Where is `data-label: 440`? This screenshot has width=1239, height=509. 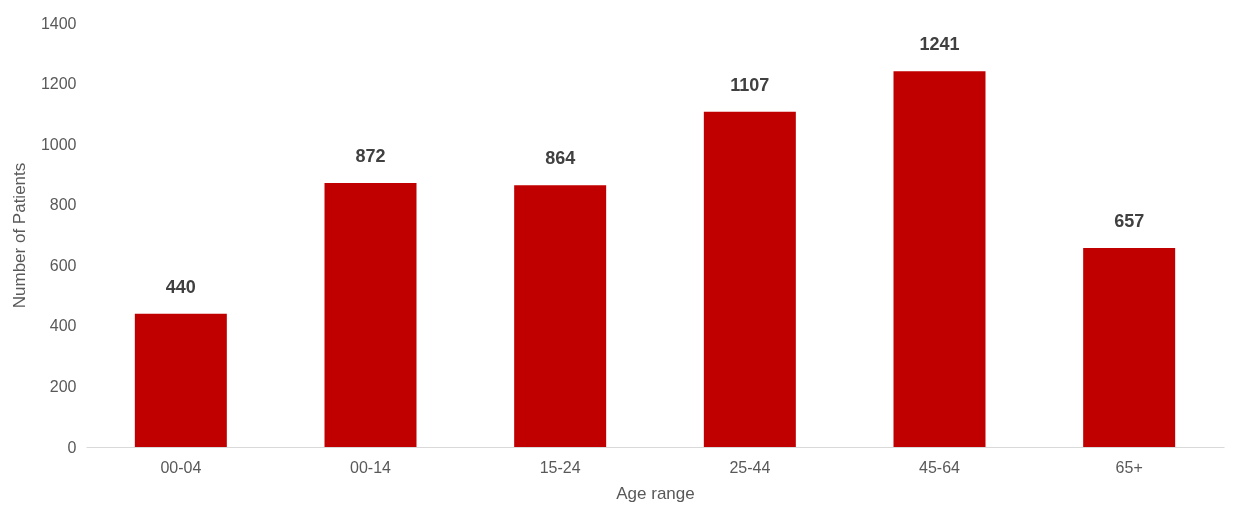 data-label: 440 is located at coordinates (180, 286).